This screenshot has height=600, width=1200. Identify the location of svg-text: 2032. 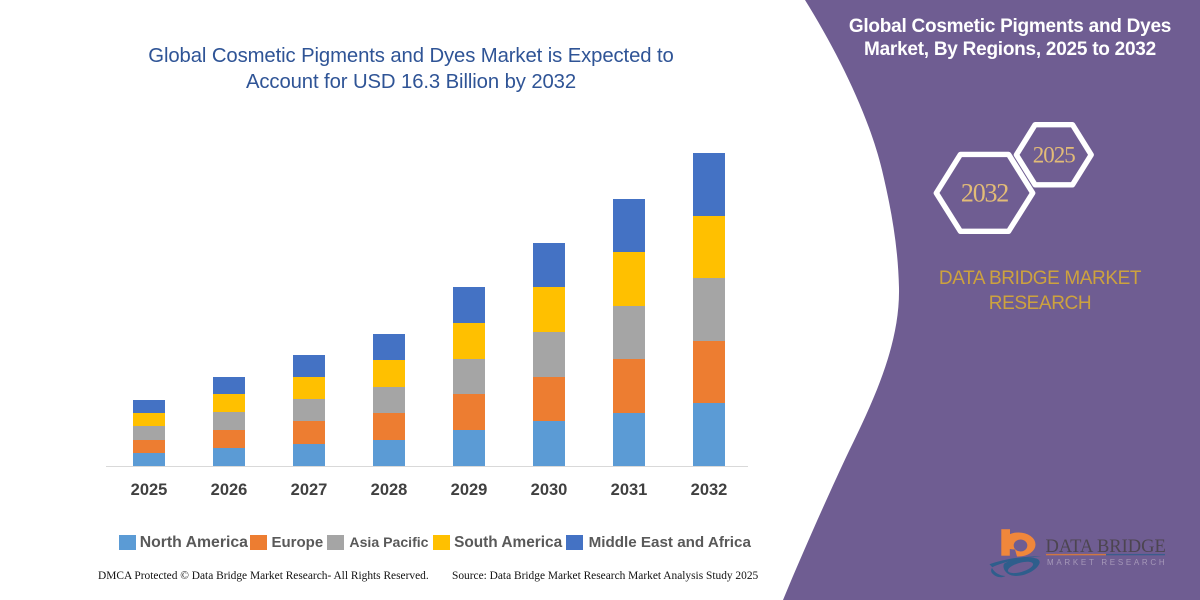
(984, 193).